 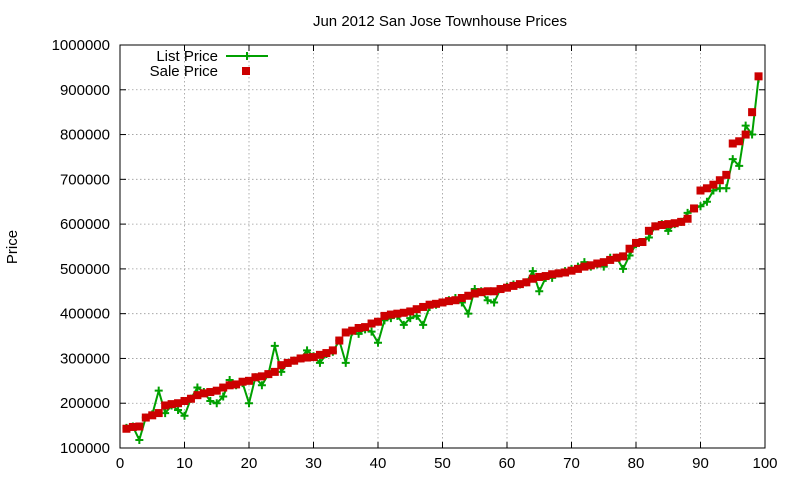 I want to click on x-tick-label: 20, so click(x=249, y=463).